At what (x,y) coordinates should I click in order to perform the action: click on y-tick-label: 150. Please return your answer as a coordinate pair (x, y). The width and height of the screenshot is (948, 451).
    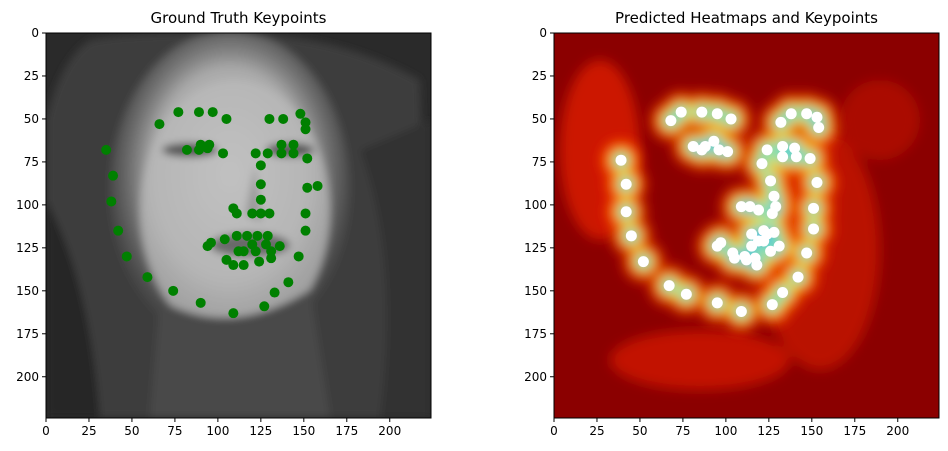
    Looking at the image, I should click on (27, 291).